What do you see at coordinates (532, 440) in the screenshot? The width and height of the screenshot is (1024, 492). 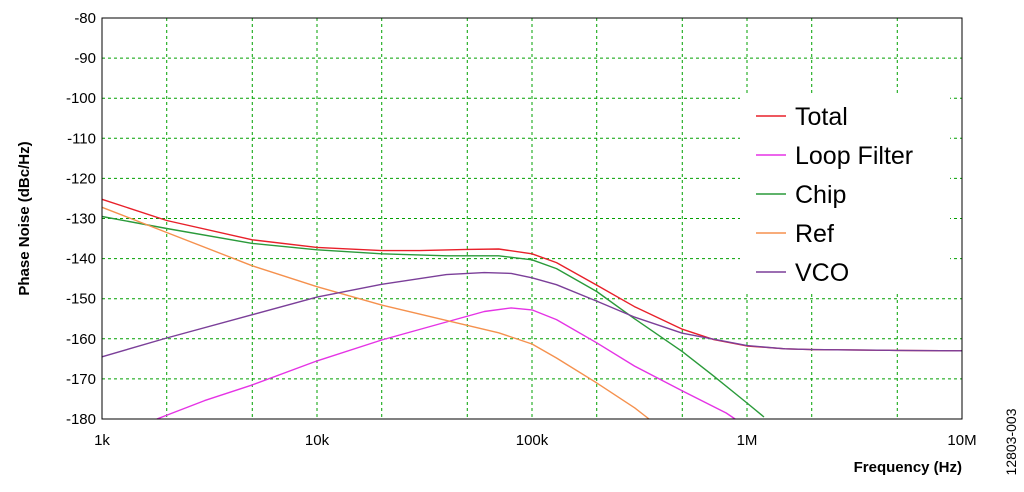 I see `x-tick-label: 100k` at bounding box center [532, 440].